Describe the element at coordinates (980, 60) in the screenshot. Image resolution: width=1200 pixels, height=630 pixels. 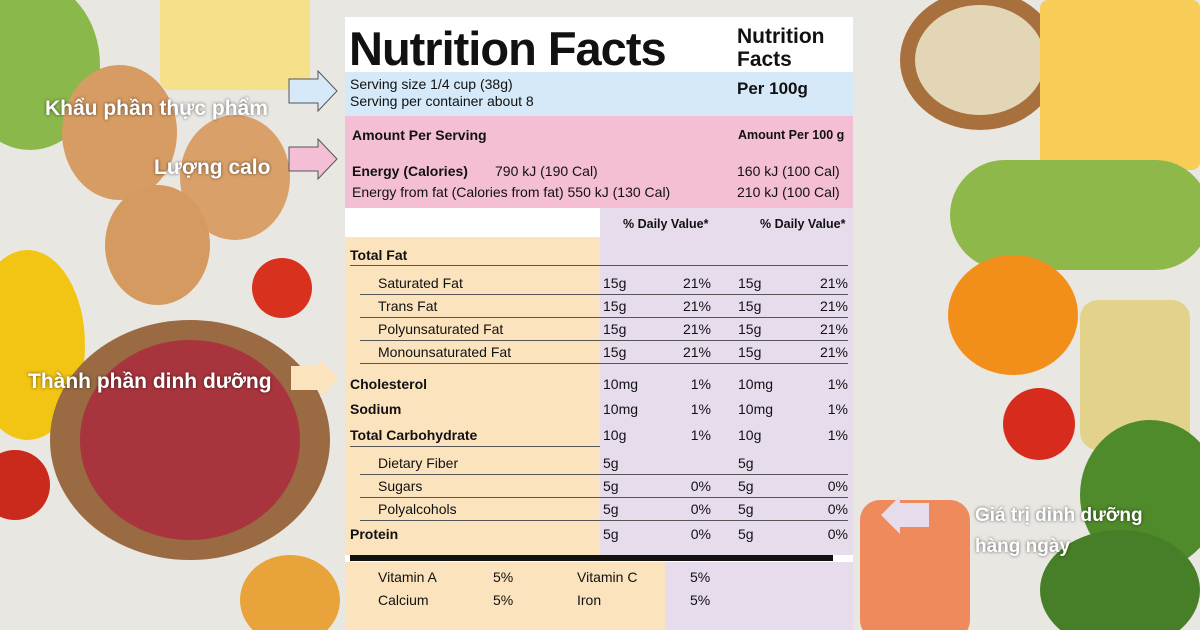
I see `oats-decoration` at that location.